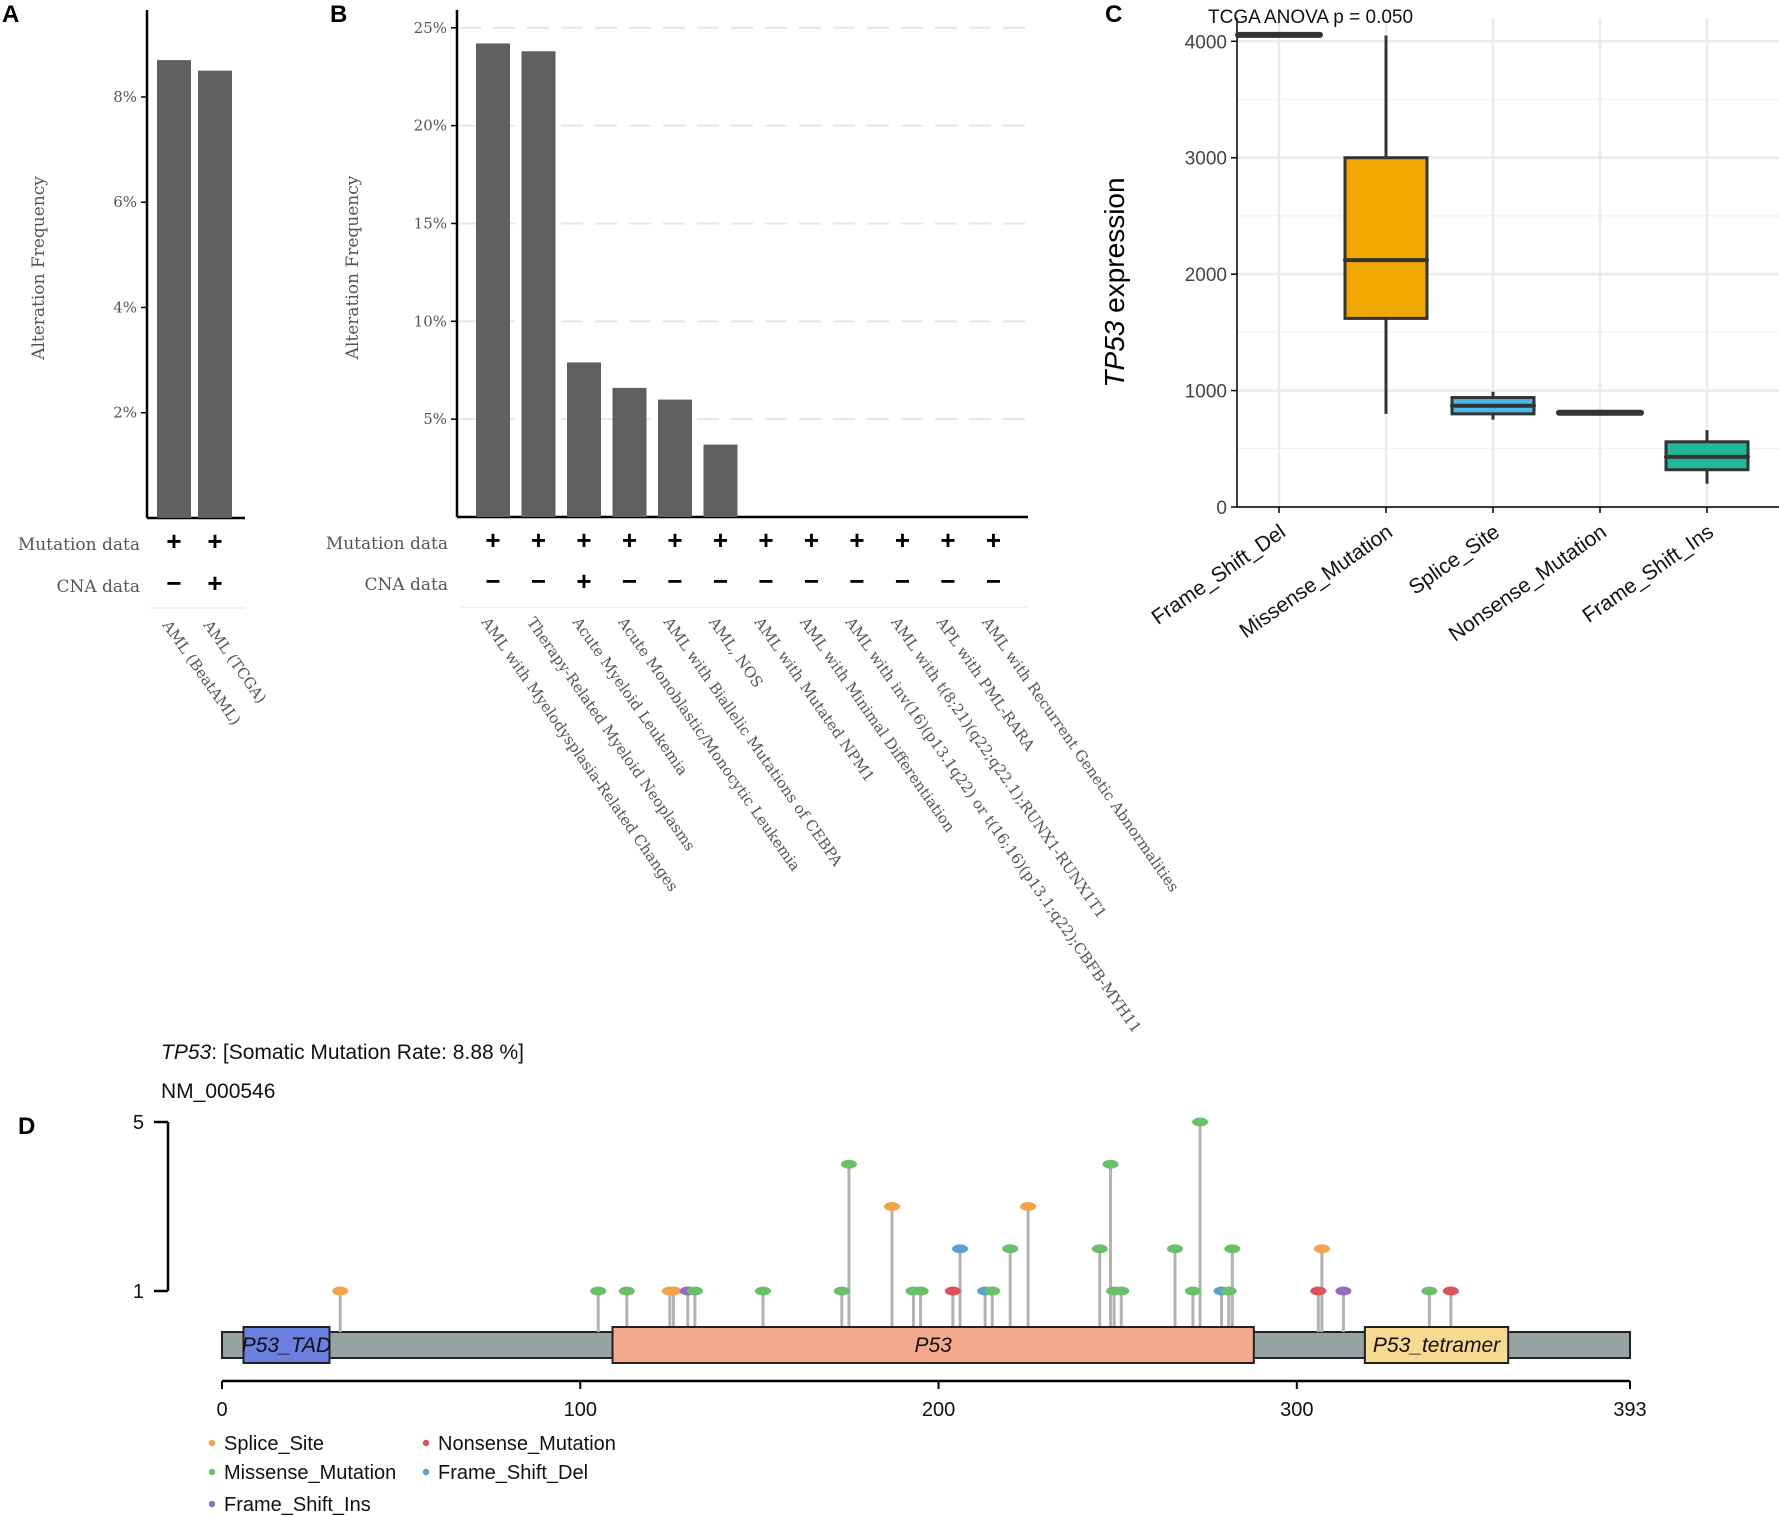  I want to click on y-axis-label: TP53 expression, so click(1114, 282).